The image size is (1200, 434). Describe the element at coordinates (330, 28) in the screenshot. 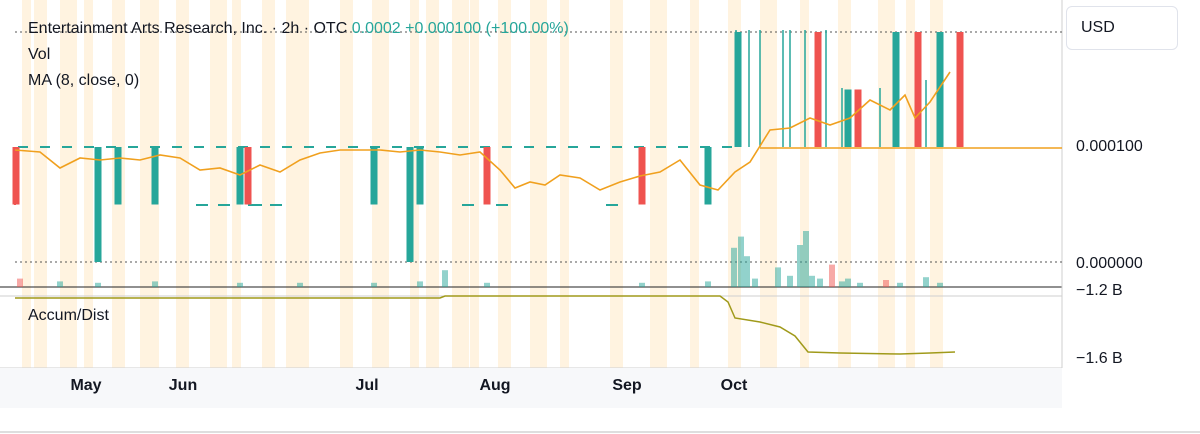

I see `exchange: OTC` at that location.